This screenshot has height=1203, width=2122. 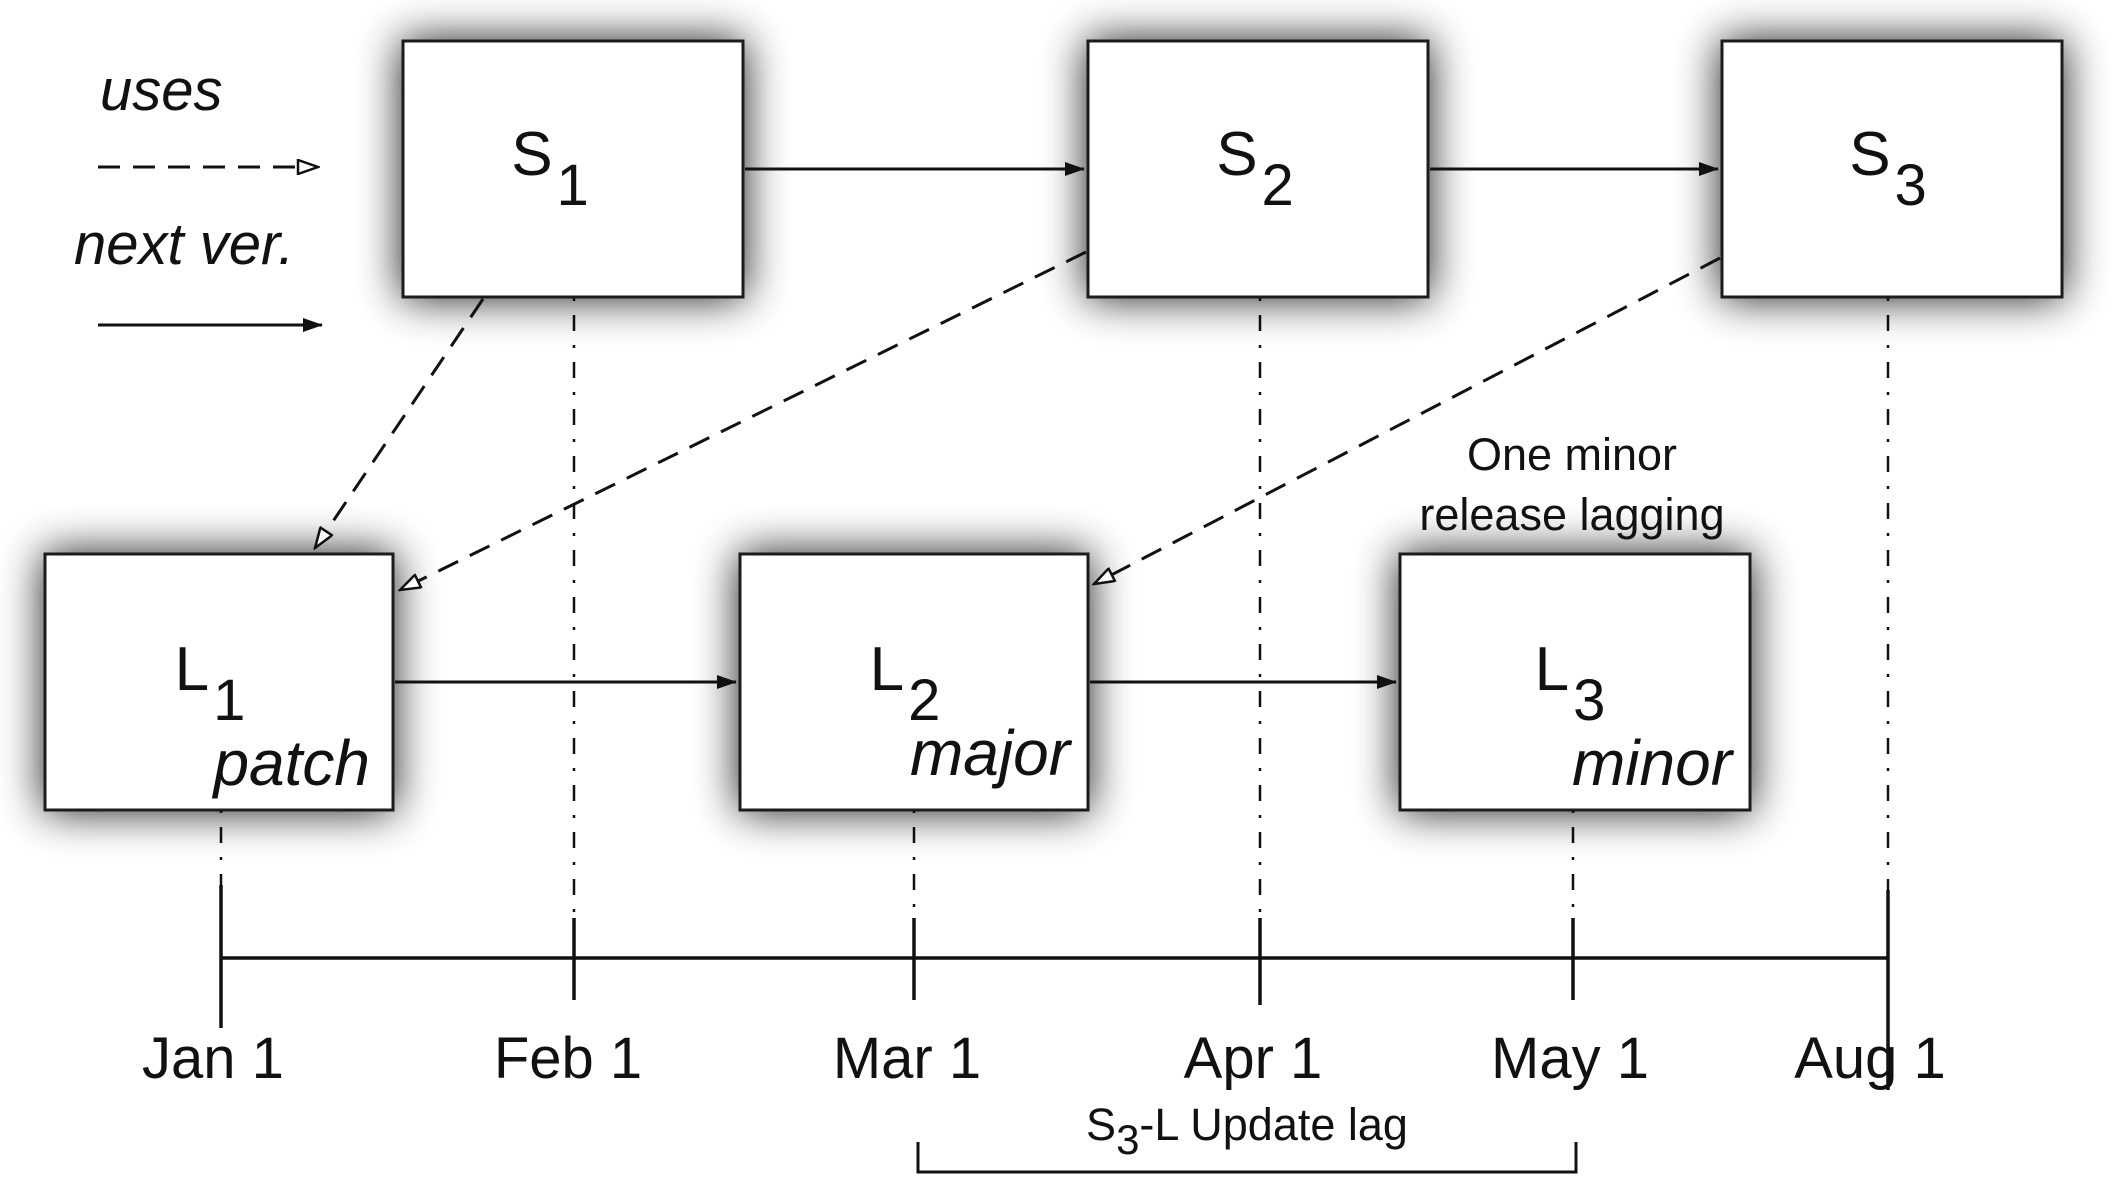 What do you see at coordinates (1236, 154) in the screenshot?
I see `node-s2-letter: S` at bounding box center [1236, 154].